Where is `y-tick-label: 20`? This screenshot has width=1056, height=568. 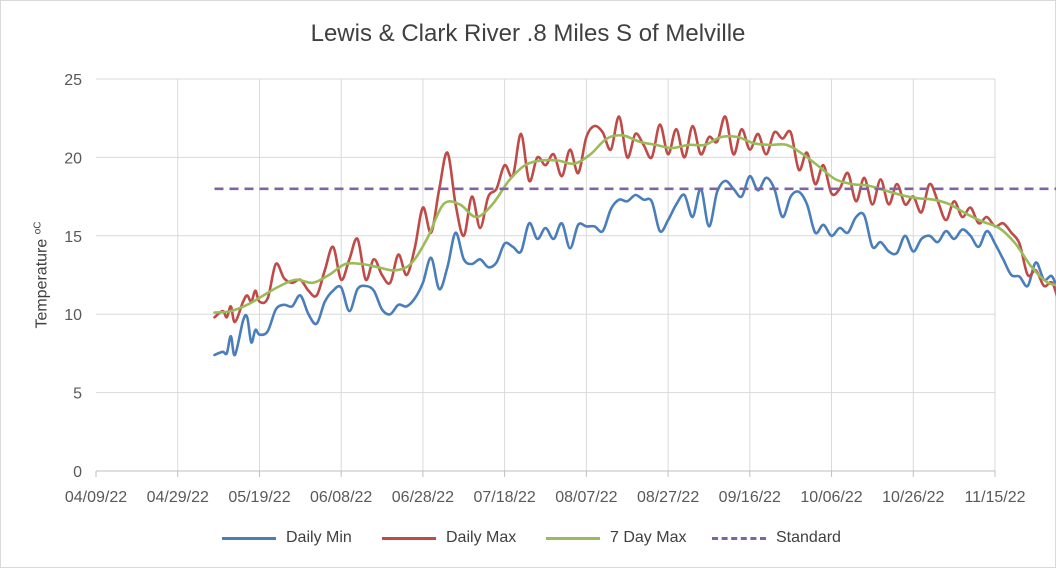 y-tick-label: 20 is located at coordinates (73, 158).